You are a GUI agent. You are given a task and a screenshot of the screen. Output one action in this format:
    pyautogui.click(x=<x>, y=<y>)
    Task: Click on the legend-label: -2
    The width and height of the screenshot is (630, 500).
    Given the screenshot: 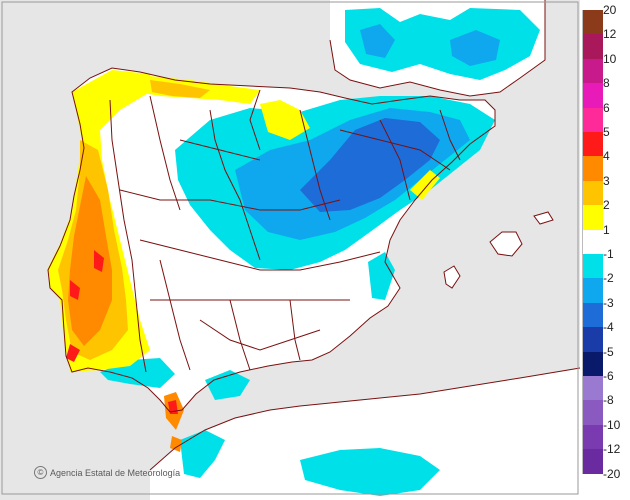 What is the action you would take?
    pyautogui.click(x=608, y=278)
    